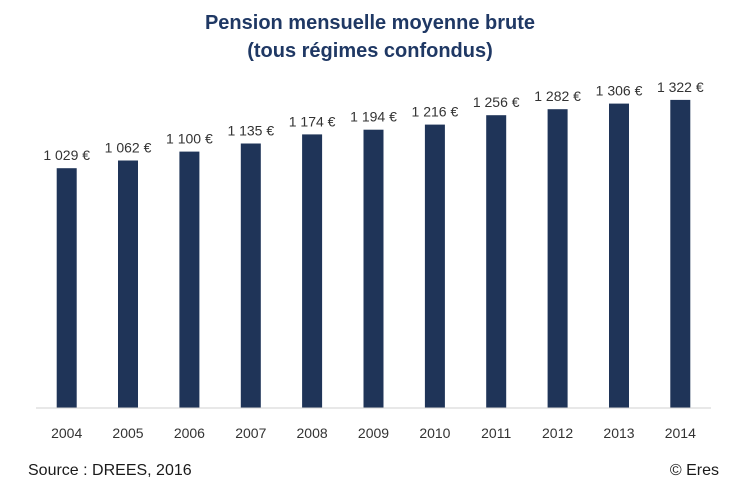 The image size is (741, 498). Describe the element at coordinates (250, 275) in the screenshot. I see `bar-2007` at that location.